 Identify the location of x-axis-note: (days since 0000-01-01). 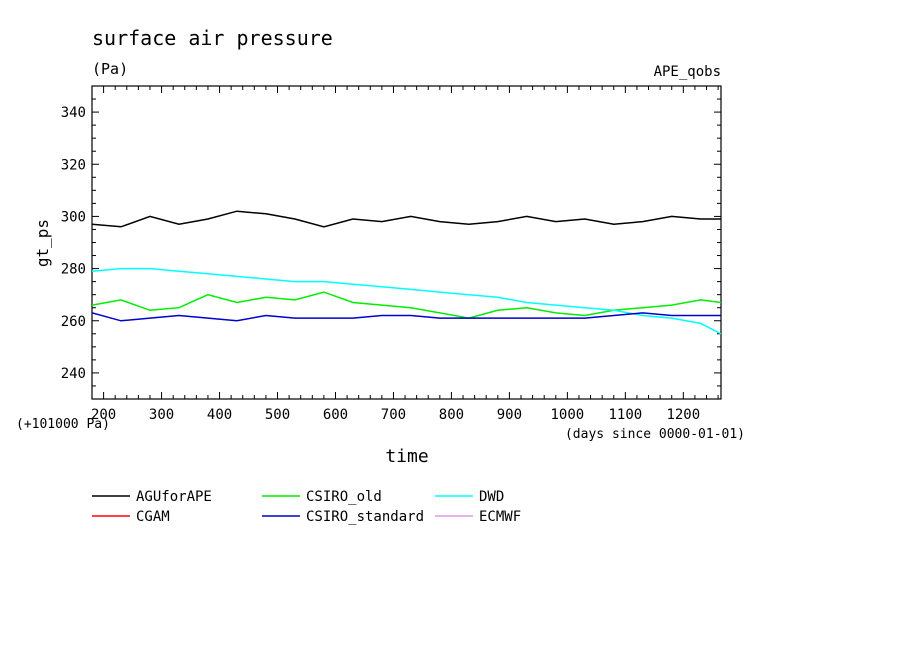
(655, 434).